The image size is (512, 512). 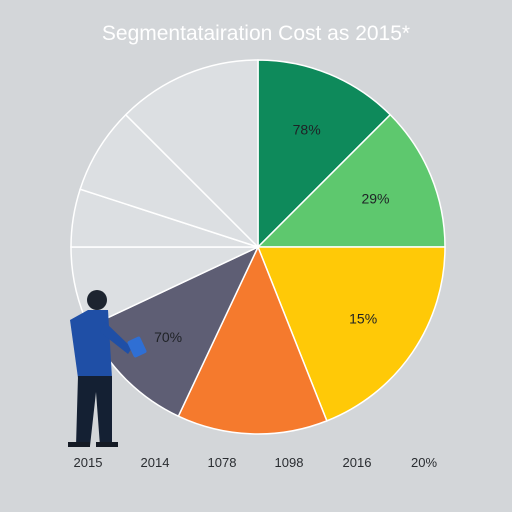 I want to click on bottom-label: 1078, so click(x=222, y=462).